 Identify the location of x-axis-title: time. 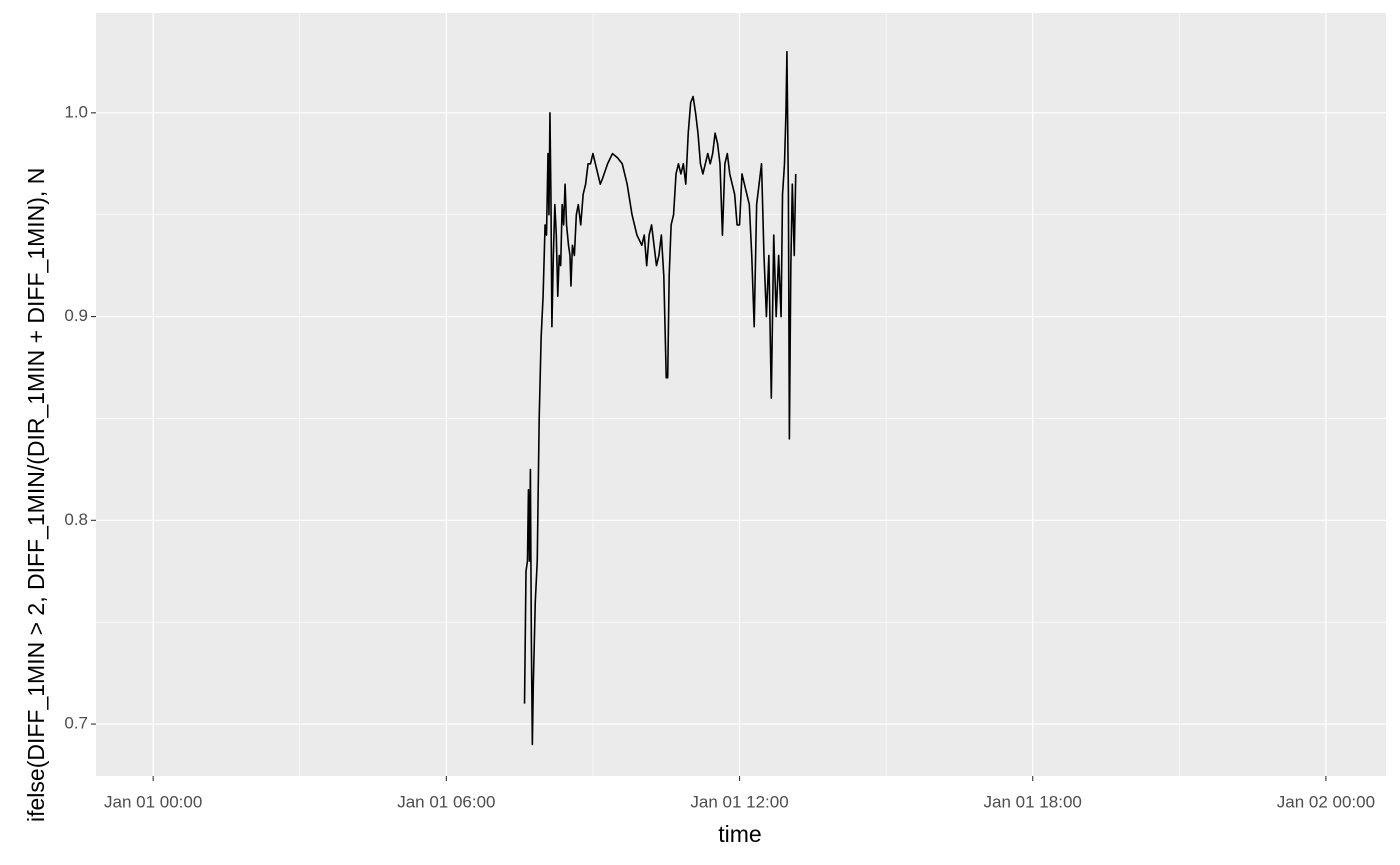
(739, 834).